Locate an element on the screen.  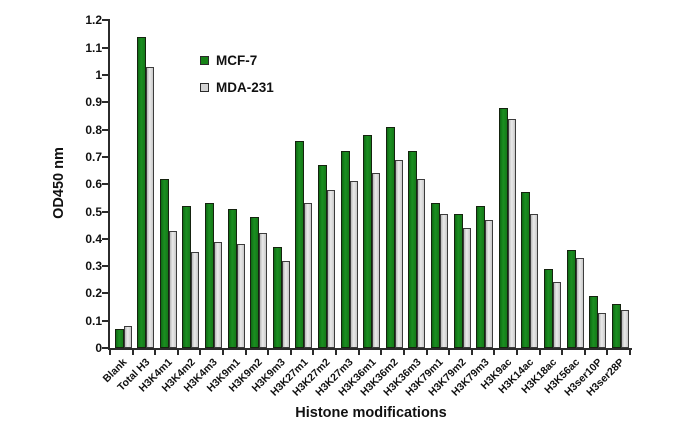
bar-mda-231-blank is located at coordinates (128, 337).